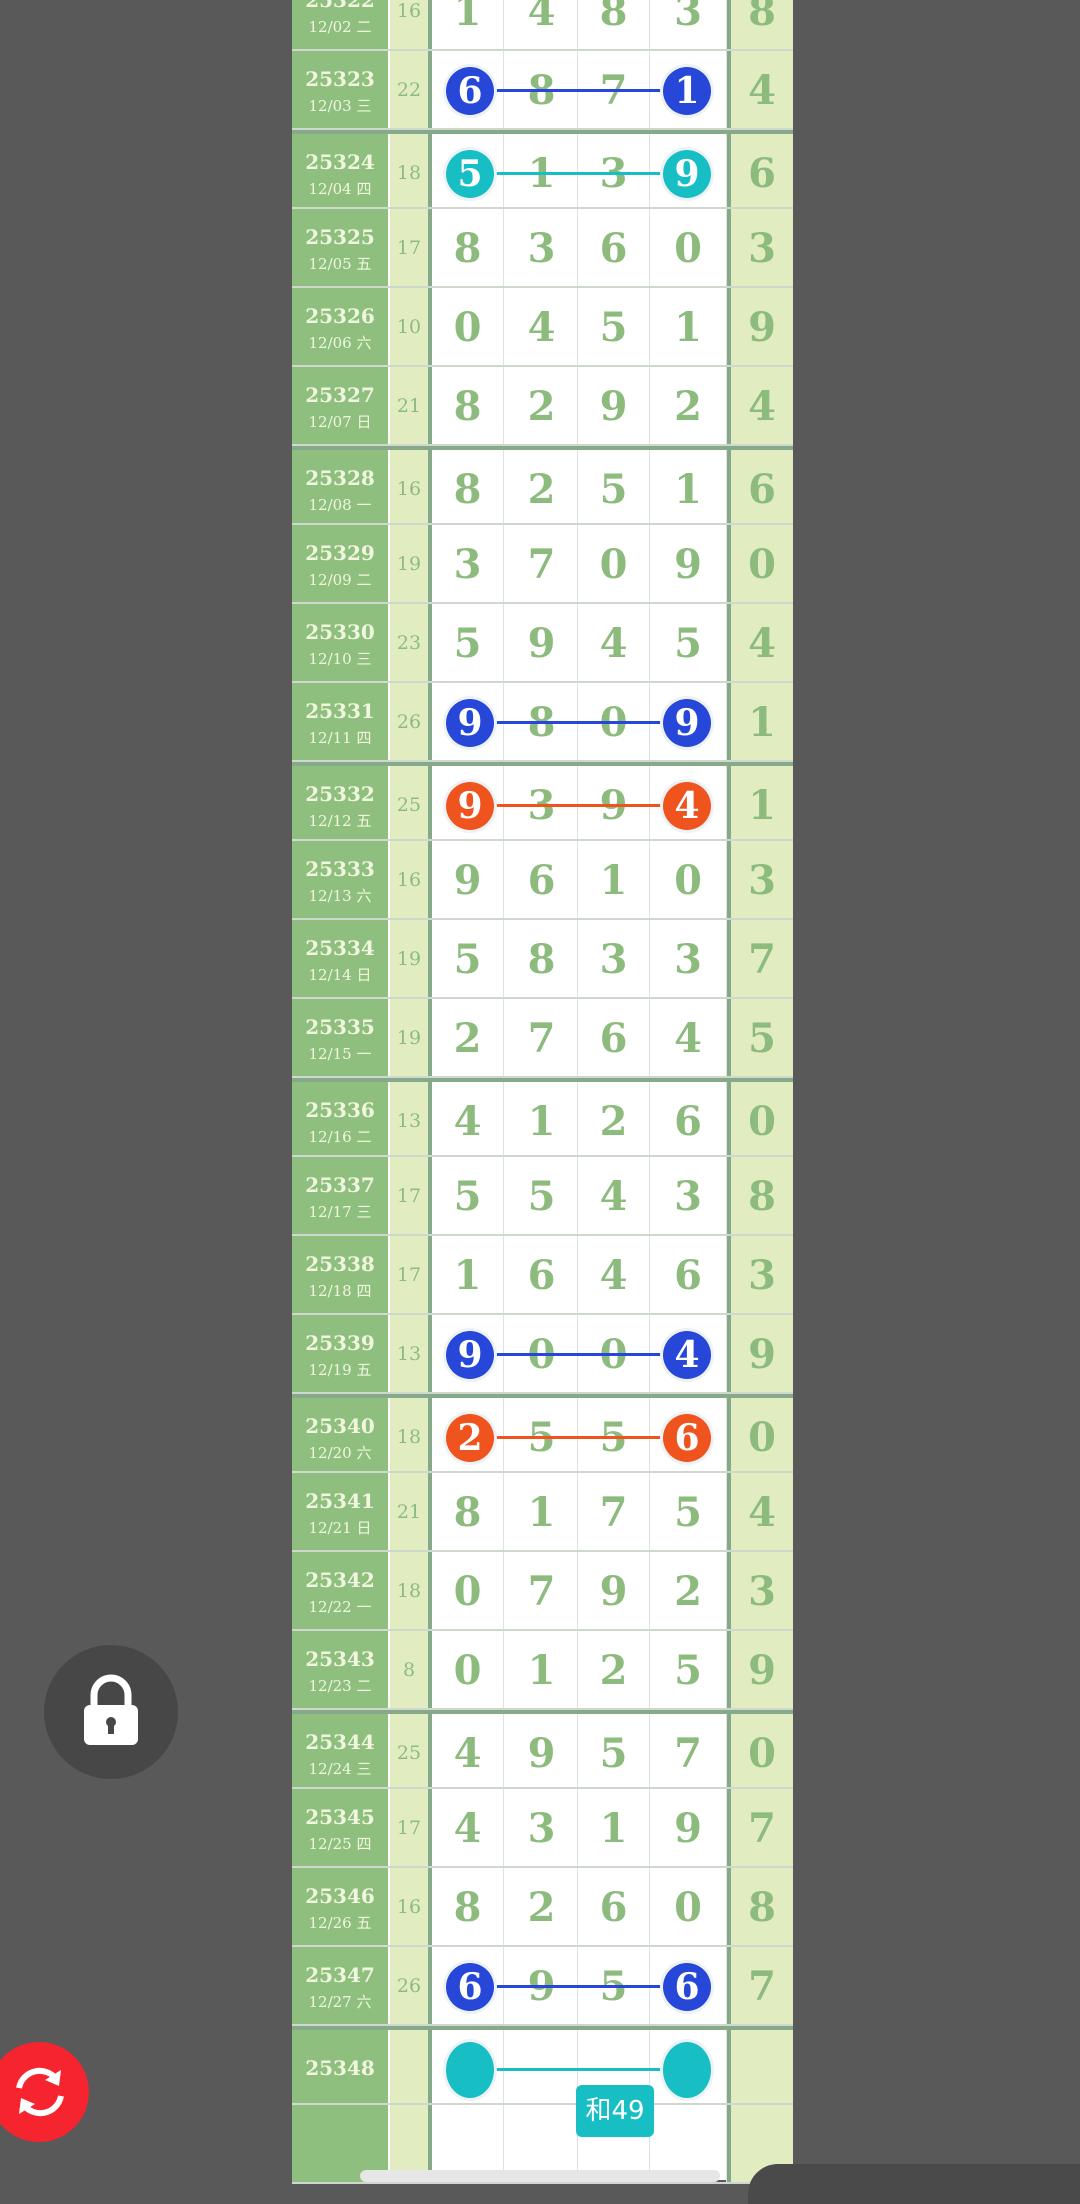 This screenshot has height=2204, width=1080. Describe the element at coordinates (340, 1264) in the screenshot. I see `issue-number: 25338` at that location.